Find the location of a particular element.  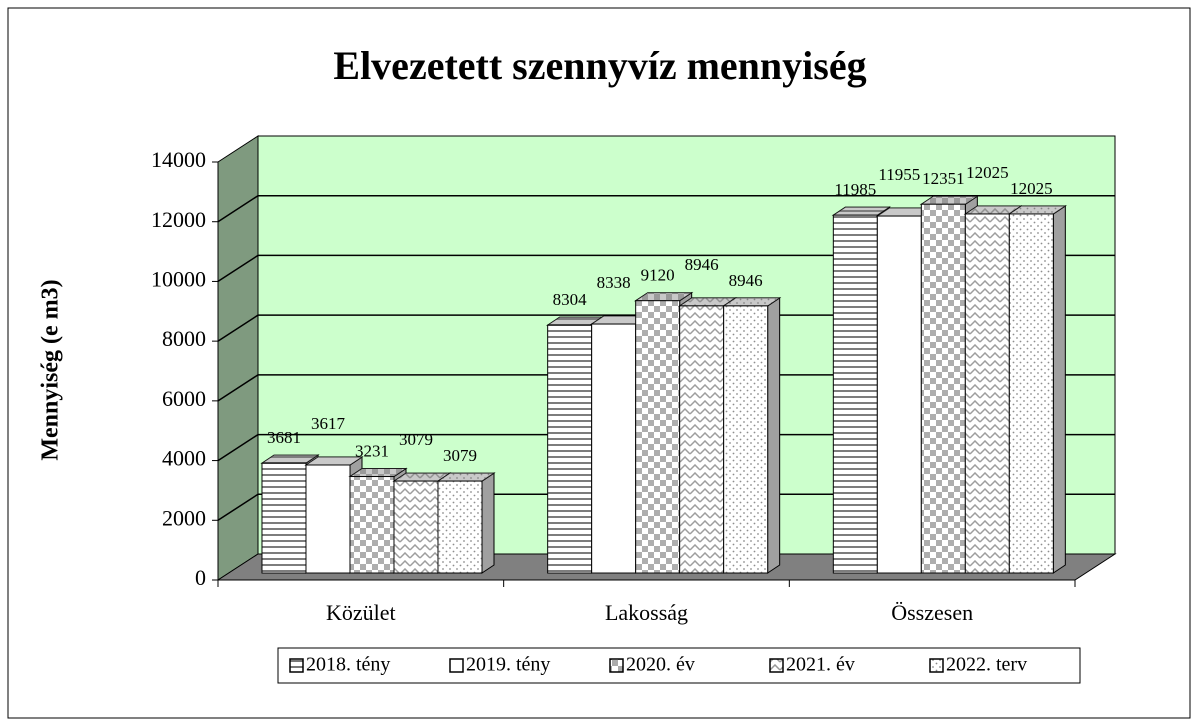

legend-label: 2018. tény is located at coordinates (348, 665).